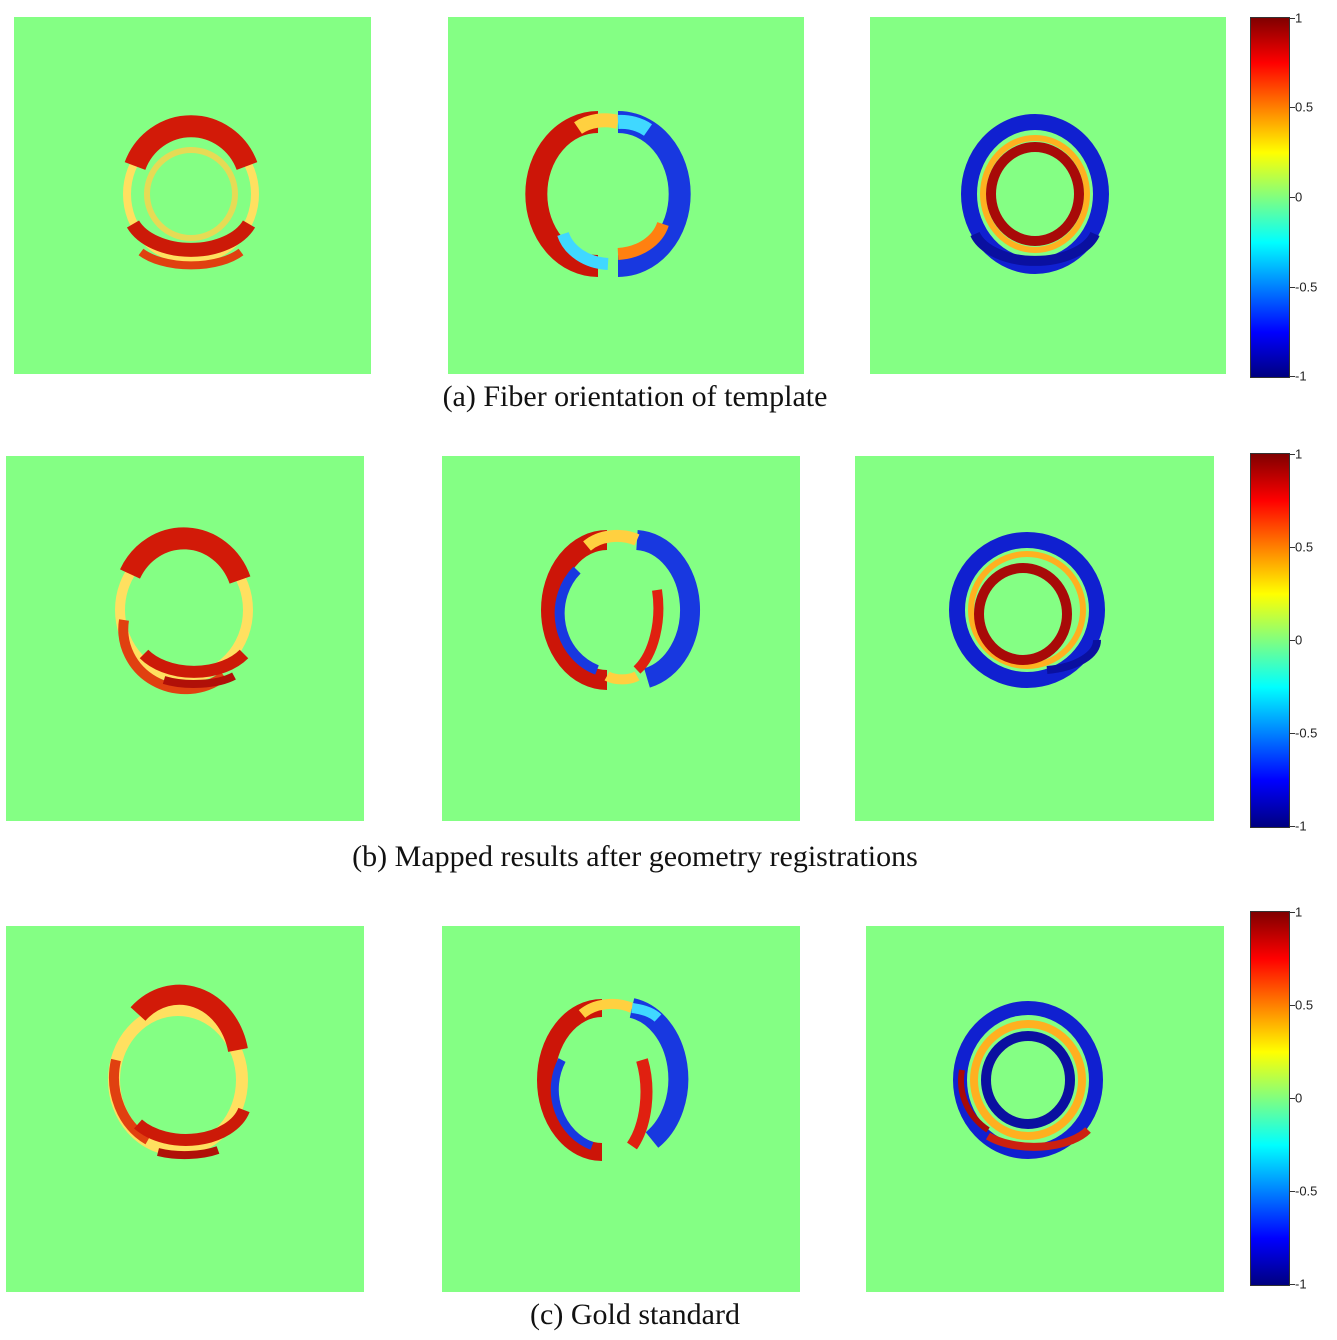 This screenshot has width=1337, height=1340. Describe the element at coordinates (635, 396) in the screenshot. I see `caption-a: (a) Fiber orientation of template` at that location.